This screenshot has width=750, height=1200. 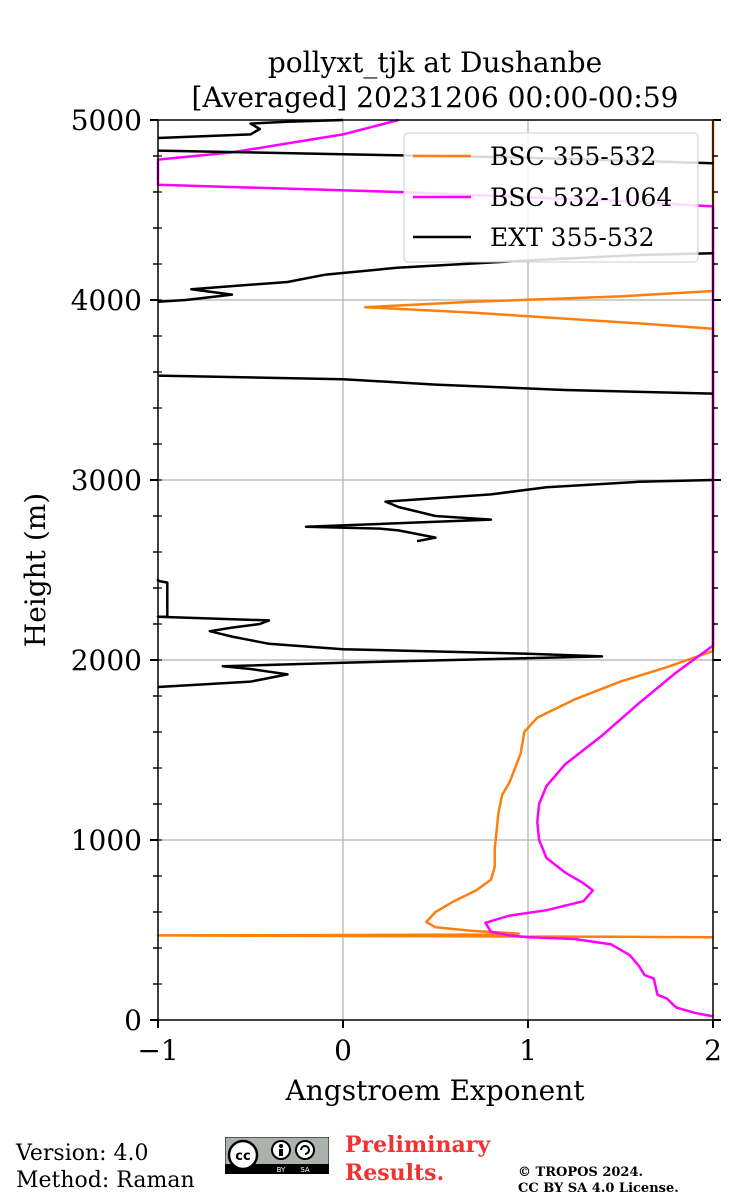 What do you see at coordinates (435, 62) in the screenshot?
I see `chart-title-line1: pollyxt_tjk at Dushanbe` at bounding box center [435, 62].